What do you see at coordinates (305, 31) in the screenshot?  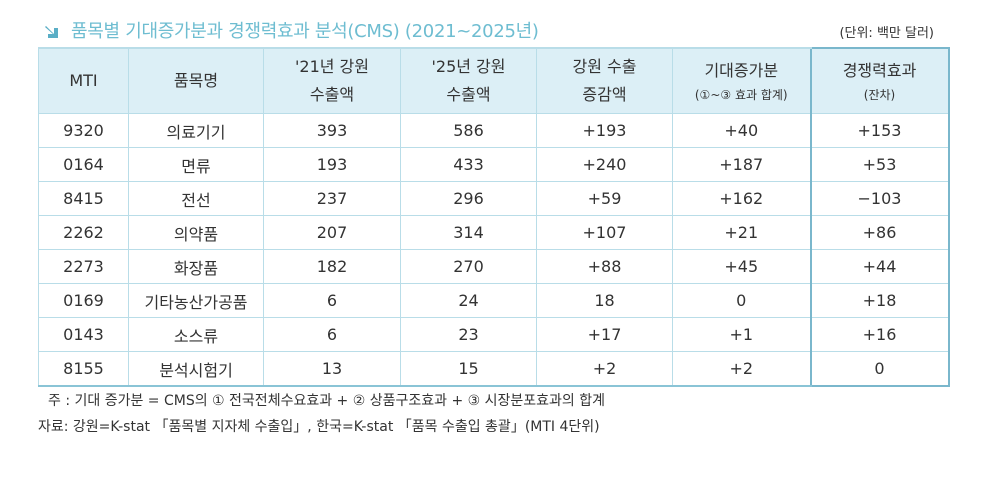 I see `table-title: 품목별 기대증가분과 경쟁력효과 분석(CMS) (2021~2025년)` at bounding box center [305, 31].